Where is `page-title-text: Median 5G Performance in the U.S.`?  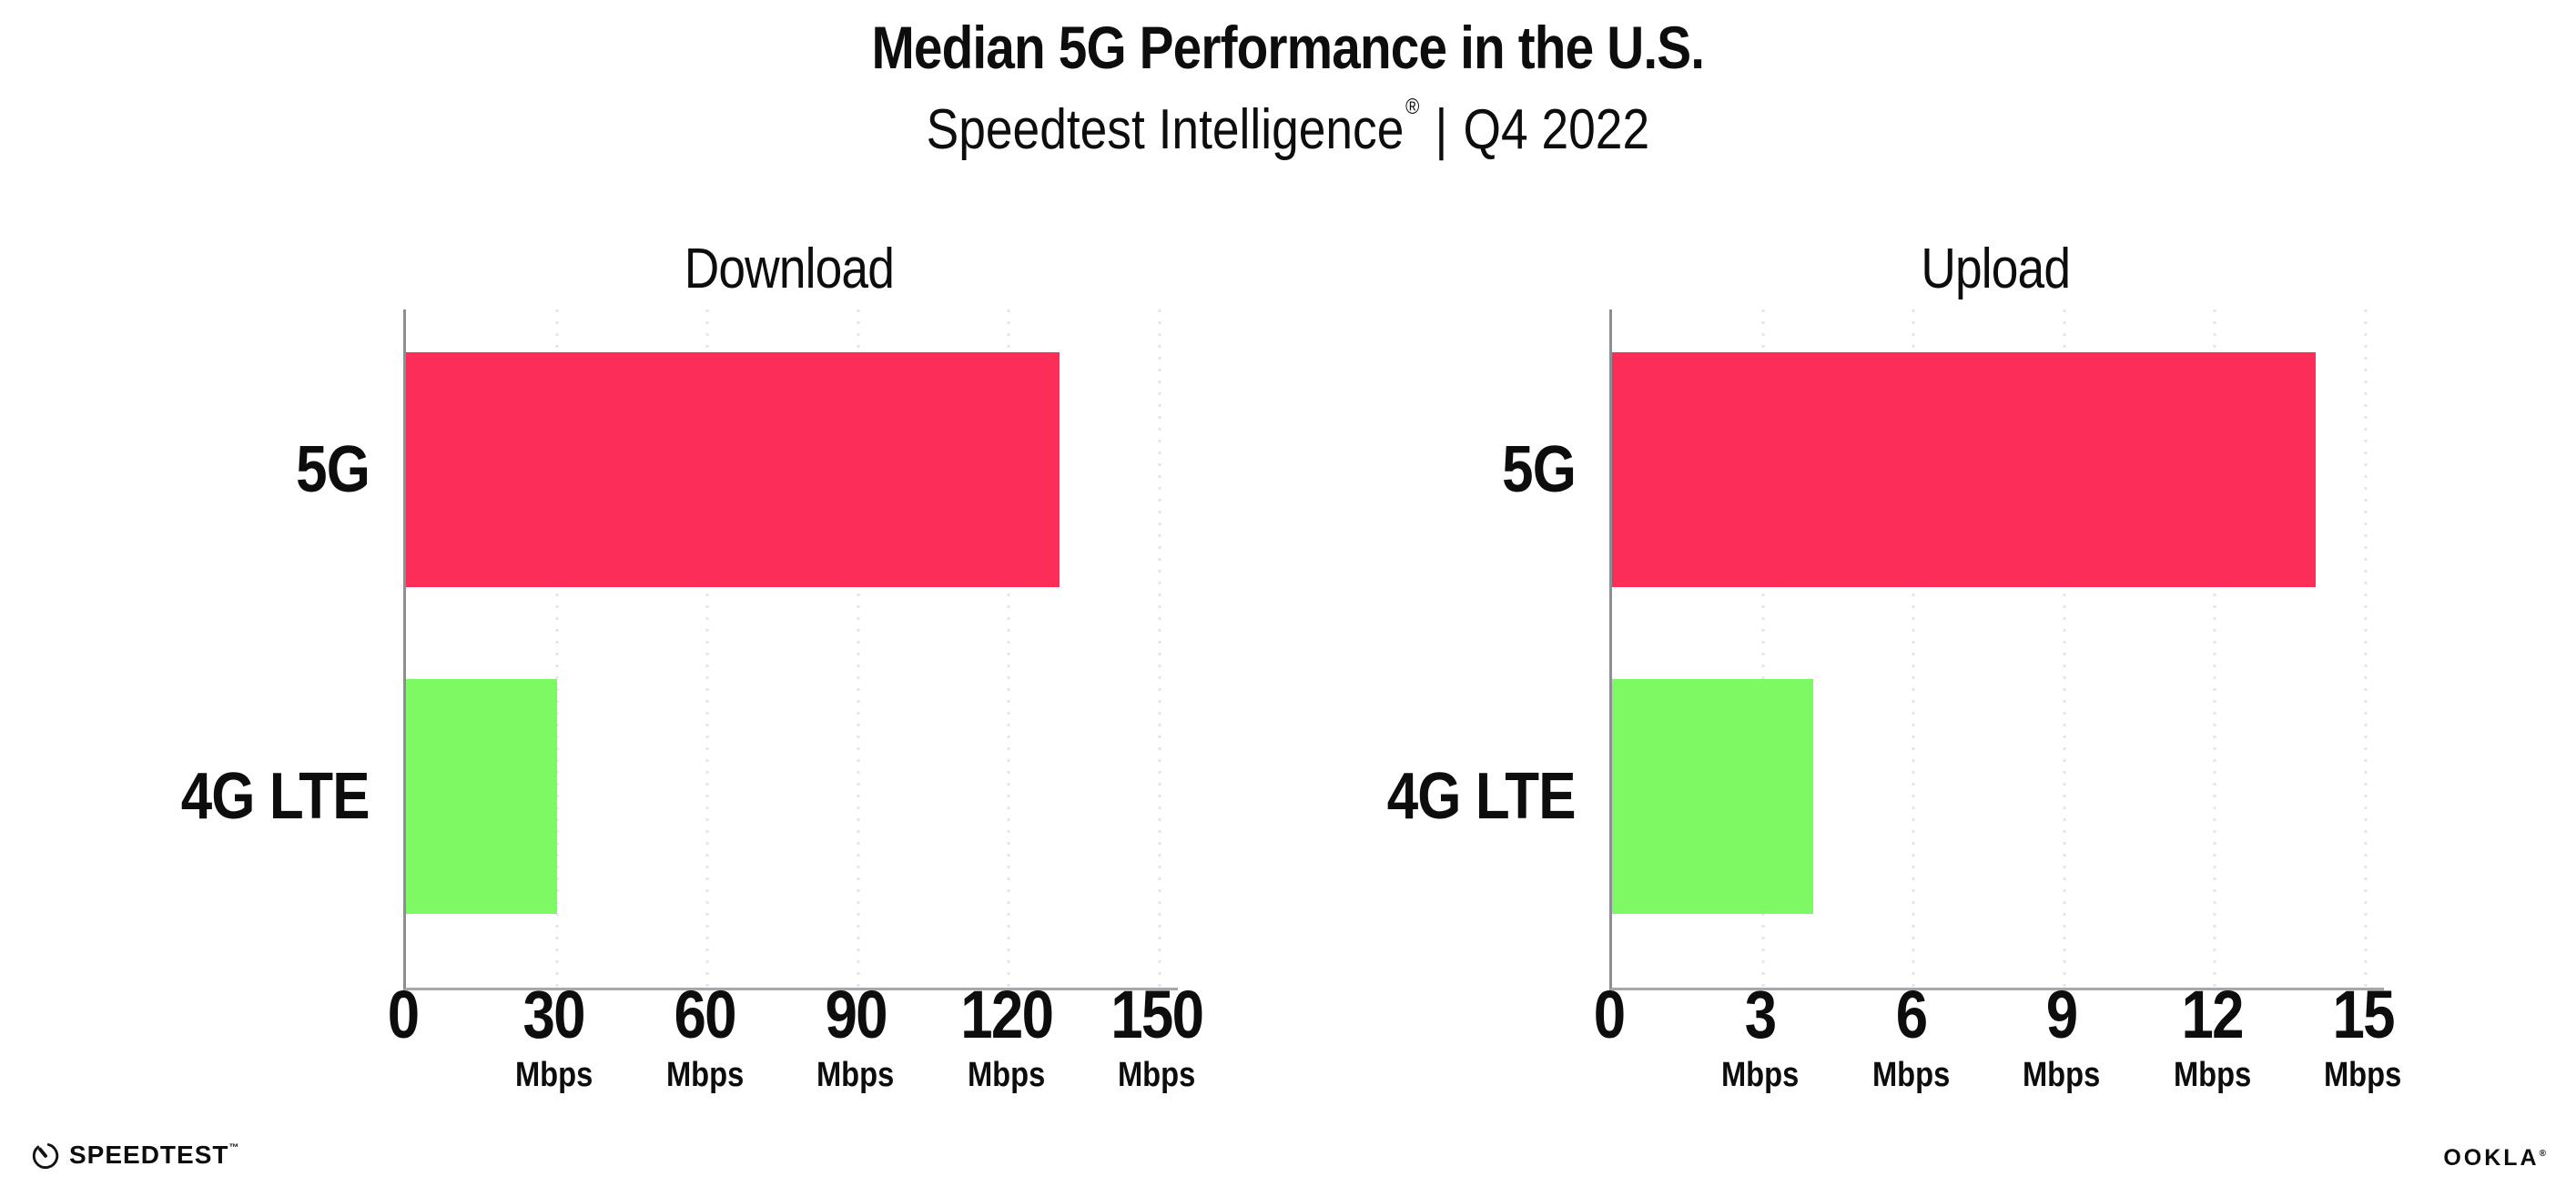
page-title-text: Median 5G Performance in the U.S. is located at coordinates (1288, 48).